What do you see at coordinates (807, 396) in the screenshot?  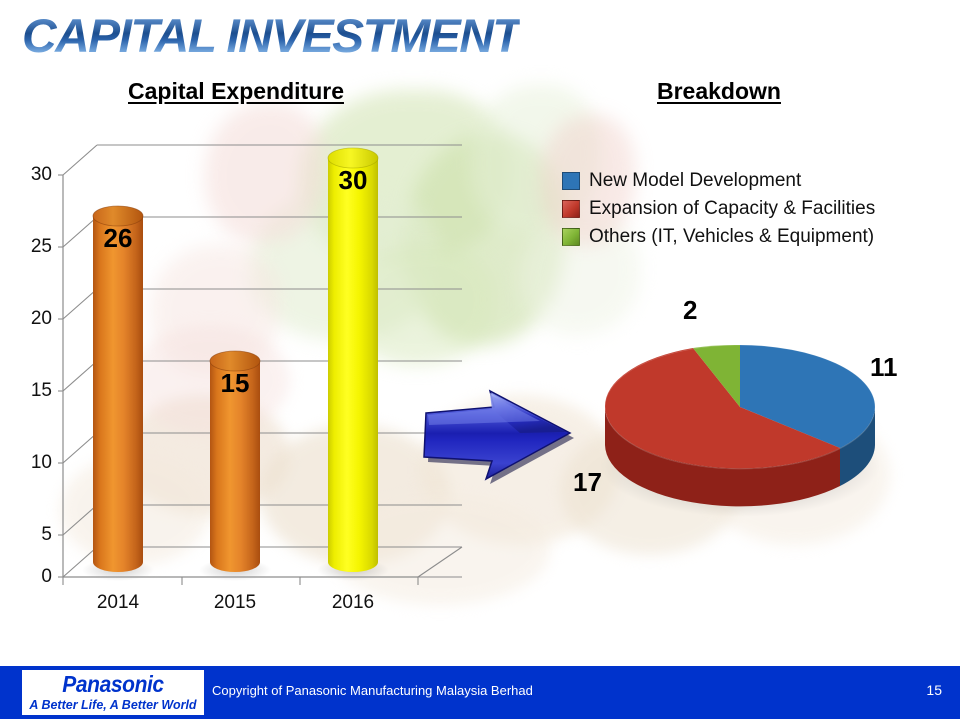 I see `pie-slice-new-model-development` at bounding box center [807, 396].